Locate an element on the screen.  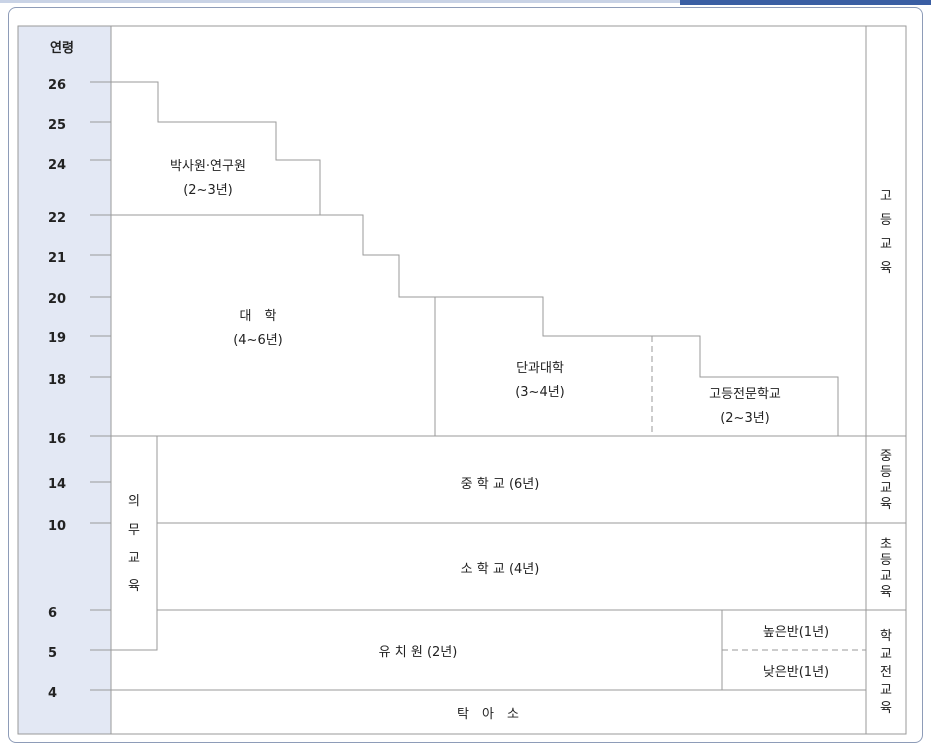
nursery-label: 탁 아 소 is located at coordinates (488, 714).